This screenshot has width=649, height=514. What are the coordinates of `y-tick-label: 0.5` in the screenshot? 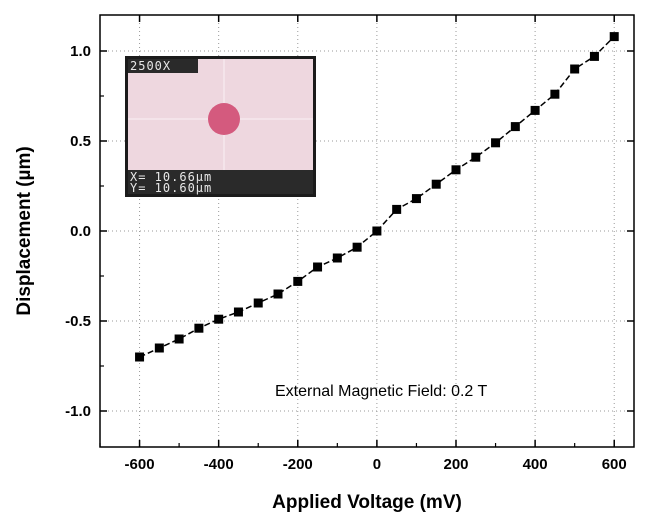 It's located at (80, 141).